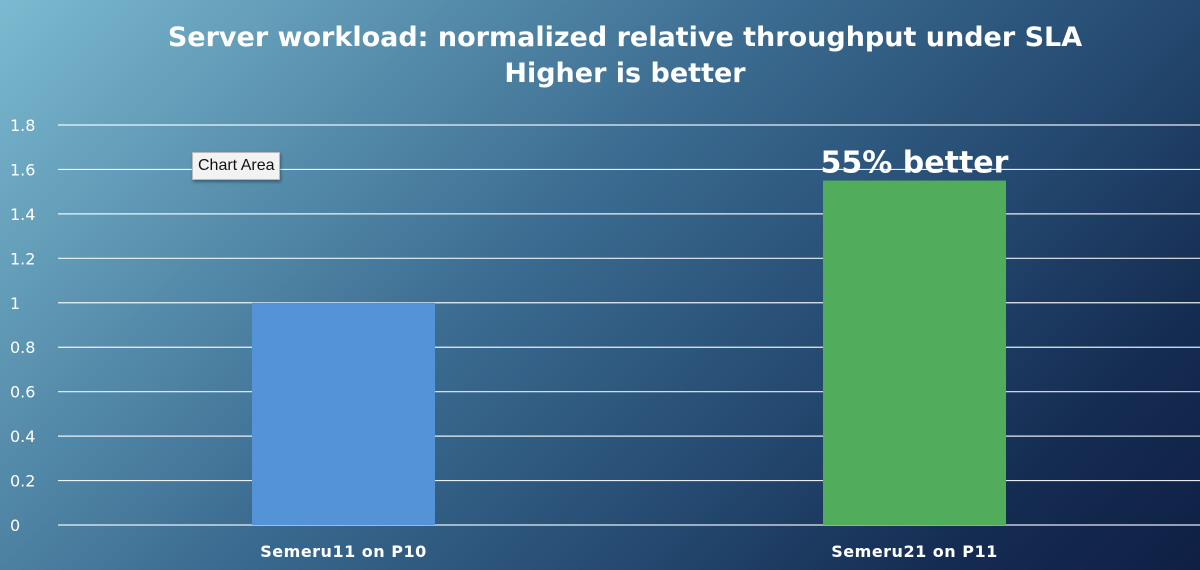 The image size is (1200, 570). I want to click on y-tick-label: 1, so click(15, 303).